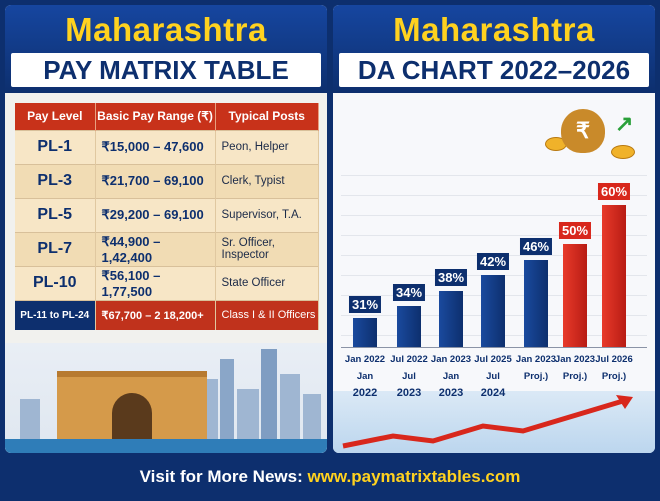 This screenshot has width=660, height=501. I want to click on typical-posts: Clerk, Typist, so click(267, 180).